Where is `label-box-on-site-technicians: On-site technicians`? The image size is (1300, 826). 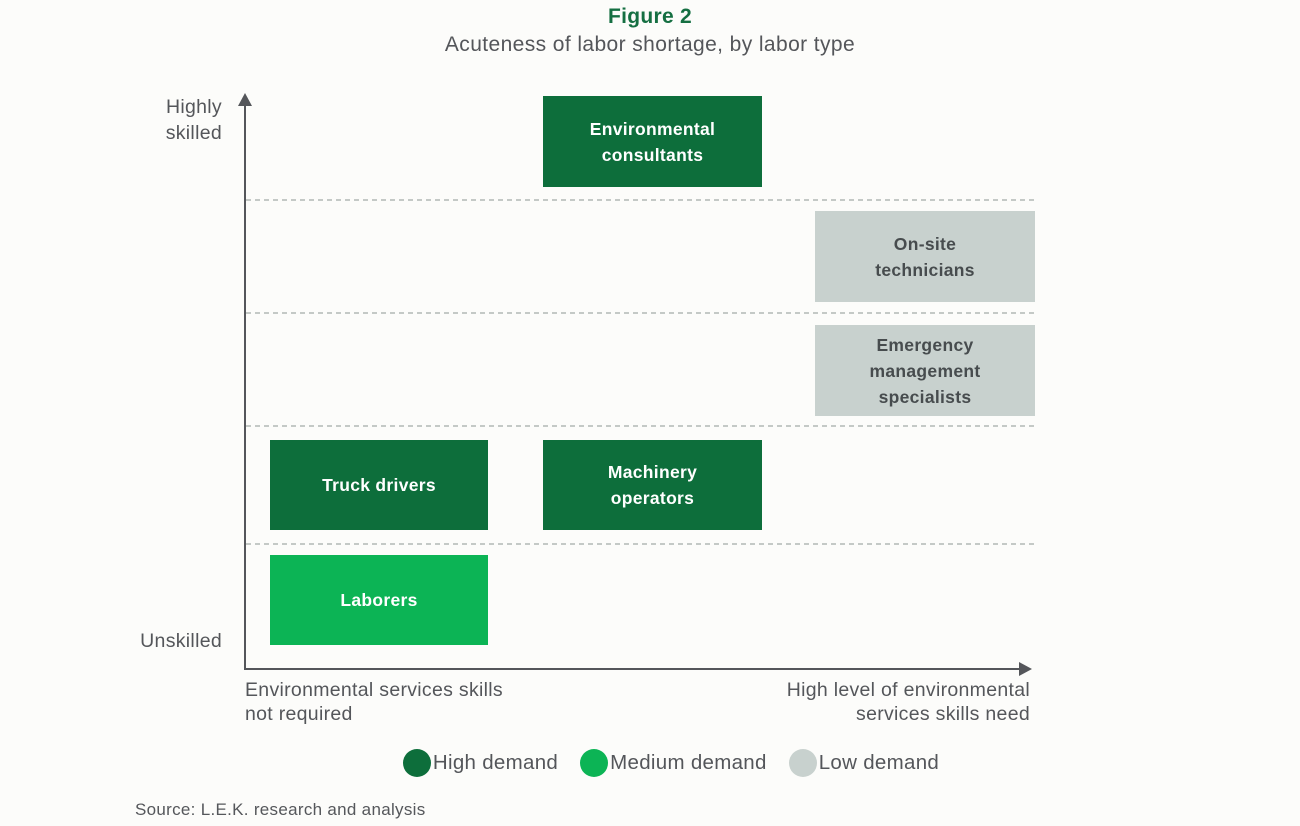
label-box-on-site-technicians: On-site technicians is located at coordinates (925, 256).